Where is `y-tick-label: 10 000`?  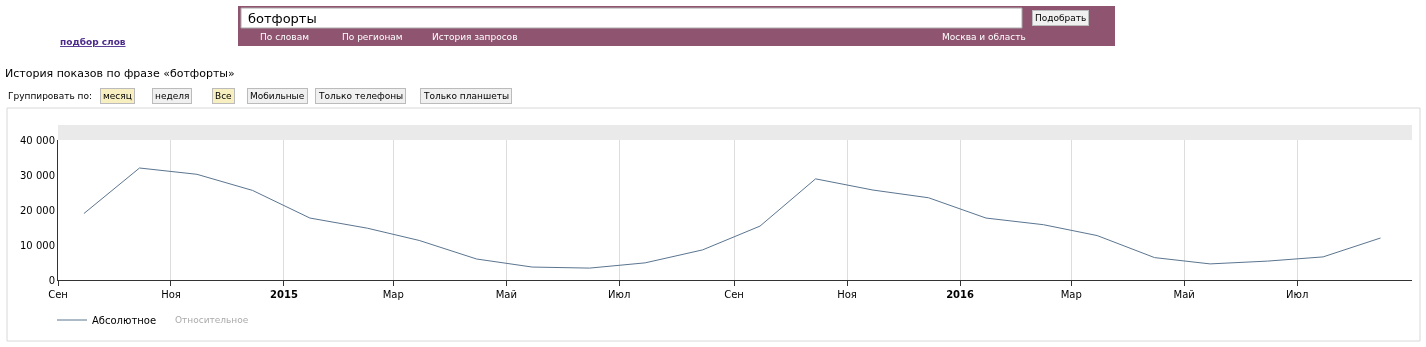
y-tick-label: 10 000 is located at coordinates (37, 245).